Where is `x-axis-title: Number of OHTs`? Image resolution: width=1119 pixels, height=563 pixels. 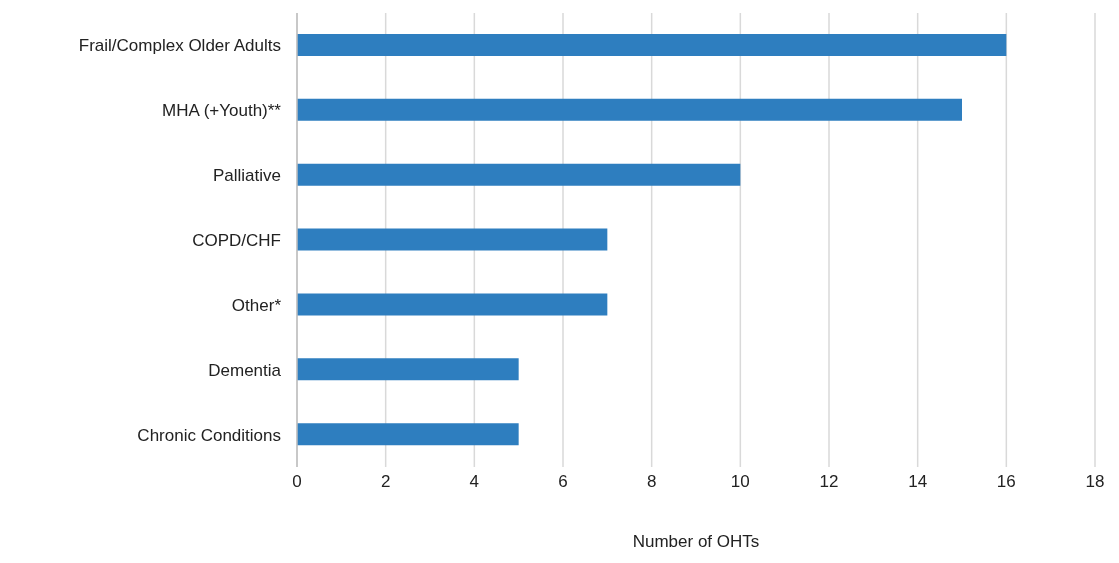 x-axis-title: Number of OHTs is located at coordinates (696, 541).